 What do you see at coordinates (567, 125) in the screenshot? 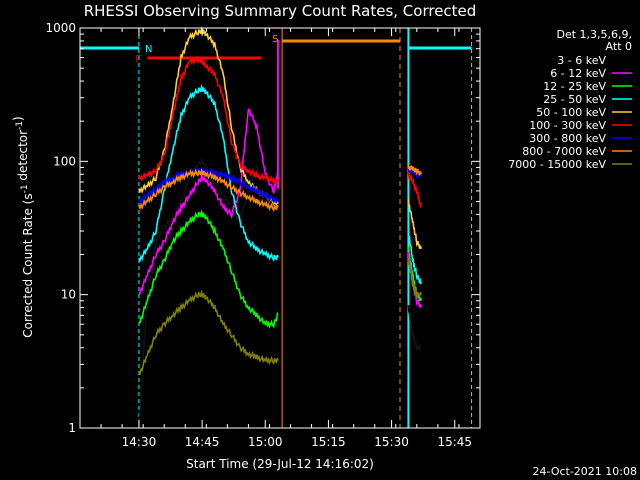
I see `legend-entry-label: 100 - 300 keV` at bounding box center [567, 125].